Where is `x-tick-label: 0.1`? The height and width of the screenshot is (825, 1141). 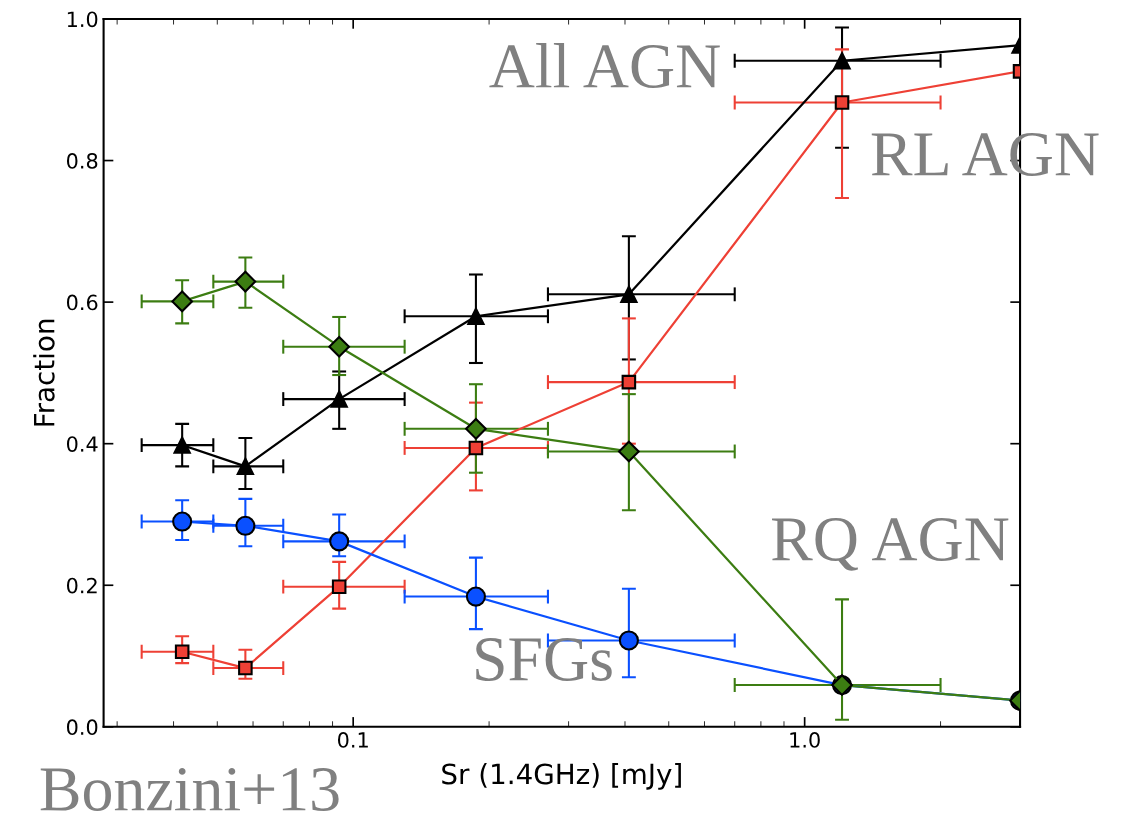
x-tick-label: 0.1 is located at coordinates (353, 740).